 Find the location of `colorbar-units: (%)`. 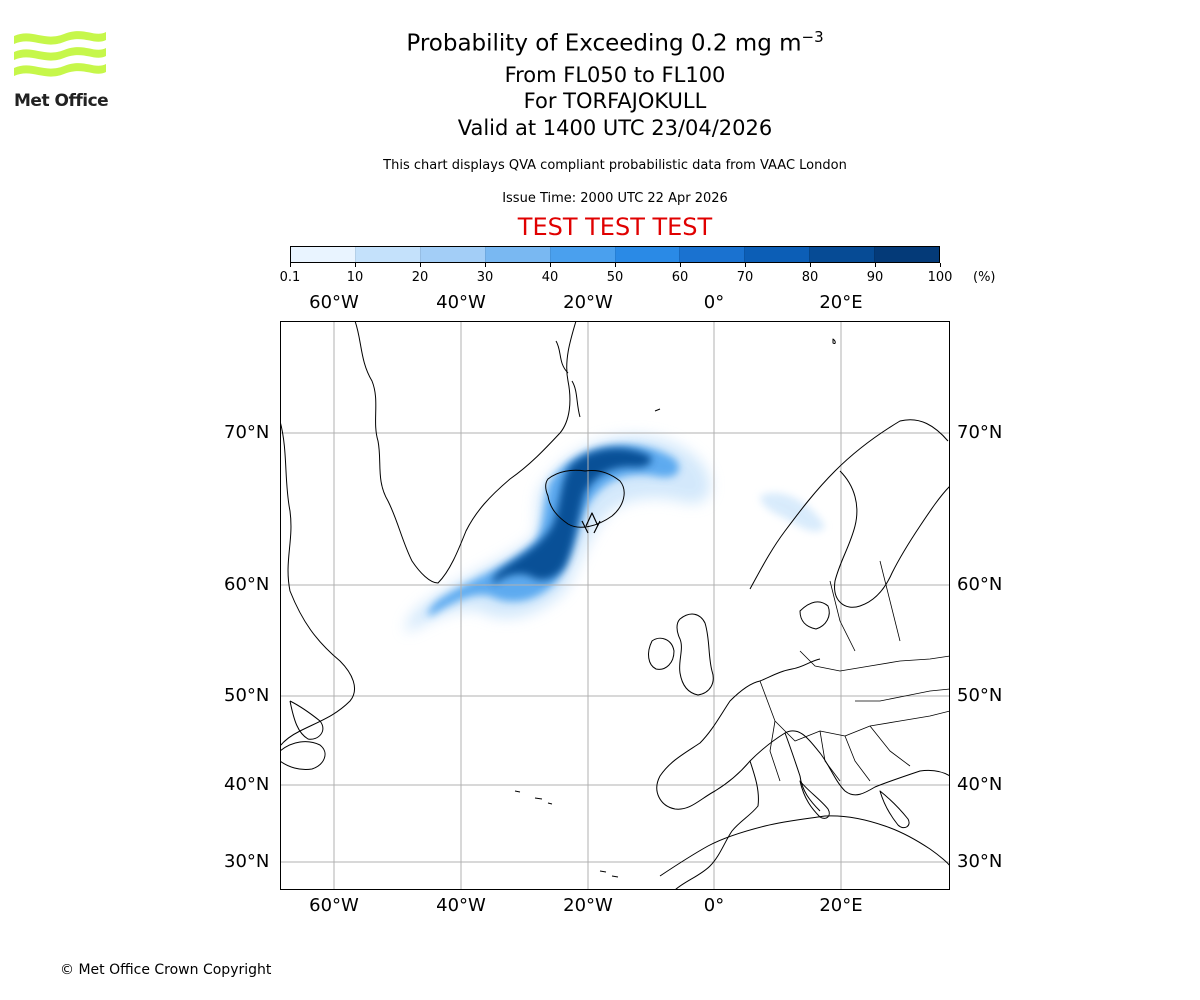

colorbar-units: (%) is located at coordinates (984, 277).